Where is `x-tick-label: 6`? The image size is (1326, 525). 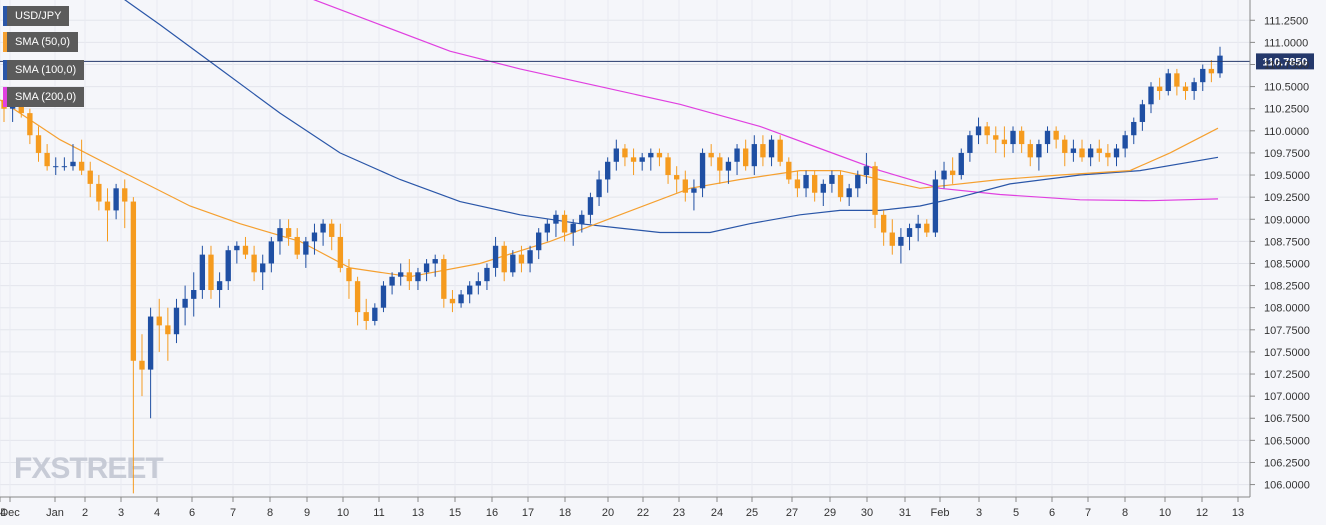
x-tick-label: 6 is located at coordinates (192, 513).